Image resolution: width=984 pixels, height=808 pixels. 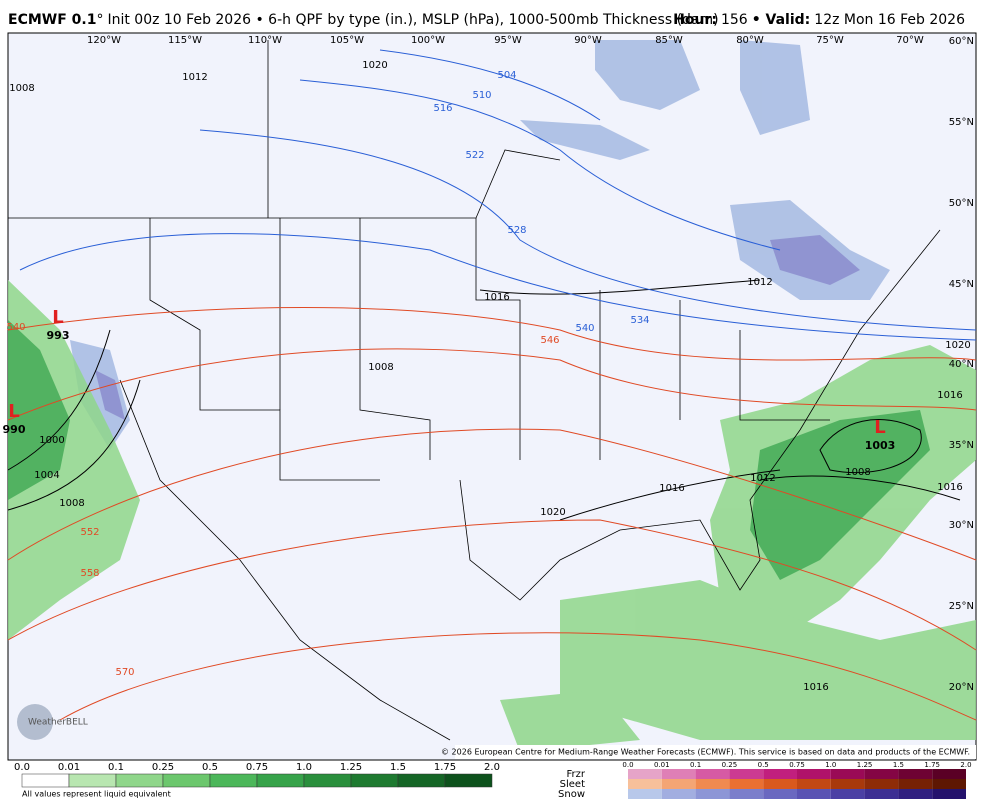 I want to click on longitude-label: 115°W, so click(x=185, y=40).